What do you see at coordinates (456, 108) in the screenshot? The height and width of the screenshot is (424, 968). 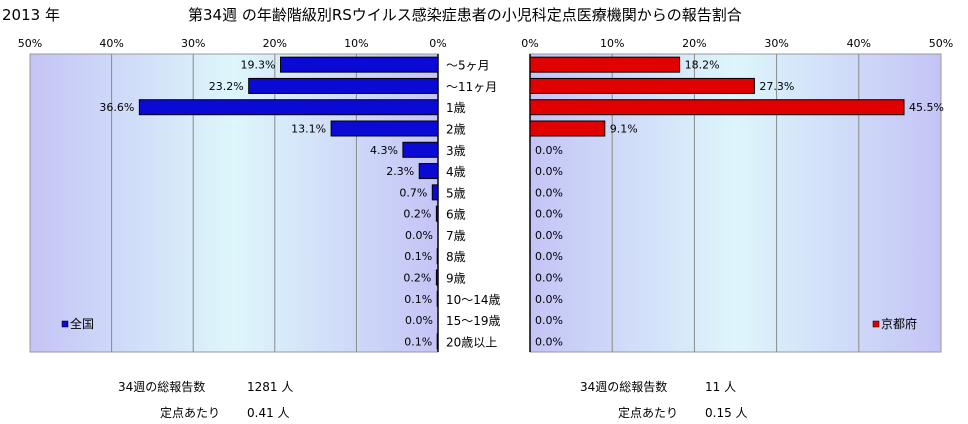 I see `category-label: 1歳` at bounding box center [456, 108].